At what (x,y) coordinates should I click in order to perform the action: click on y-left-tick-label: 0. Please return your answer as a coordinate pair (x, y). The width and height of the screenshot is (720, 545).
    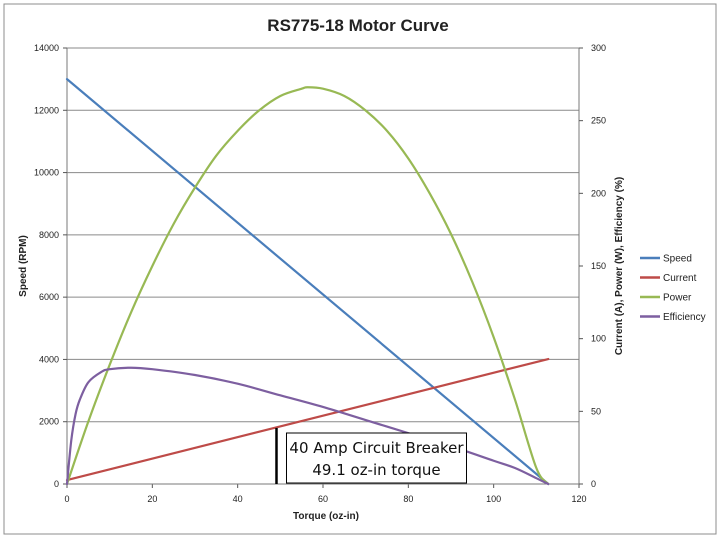
    Looking at the image, I should click on (56, 484).